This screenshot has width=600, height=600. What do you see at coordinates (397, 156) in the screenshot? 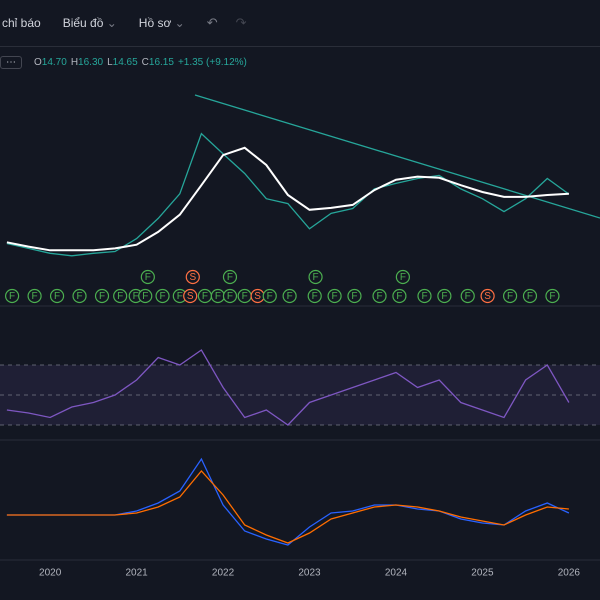
I see `trend-line` at bounding box center [397, 156].